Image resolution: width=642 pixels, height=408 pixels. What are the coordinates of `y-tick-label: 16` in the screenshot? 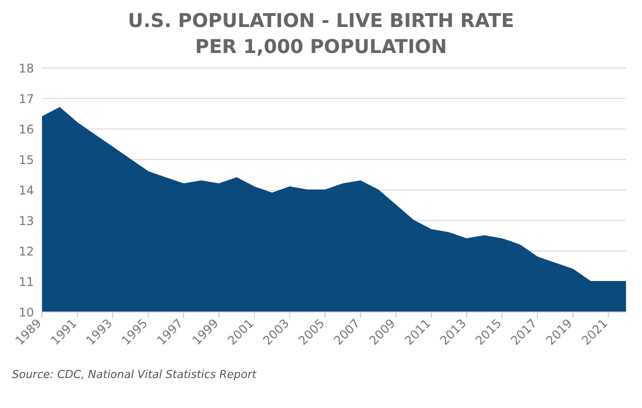 It's located at (26, 129).